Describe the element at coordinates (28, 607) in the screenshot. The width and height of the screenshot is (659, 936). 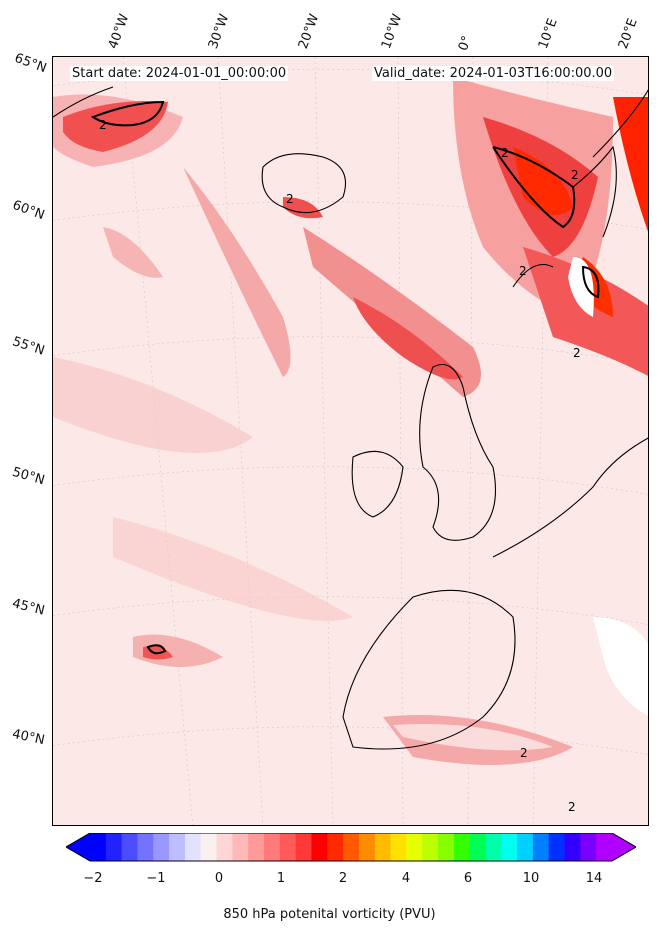
I see `latitude-label: 45°N` at that location.